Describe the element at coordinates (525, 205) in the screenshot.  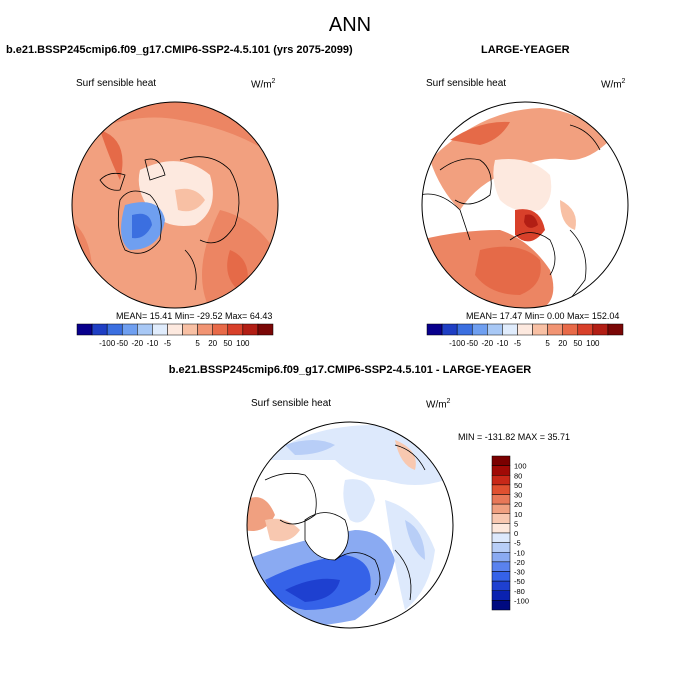
I see `panel2-polar-map` at that location.